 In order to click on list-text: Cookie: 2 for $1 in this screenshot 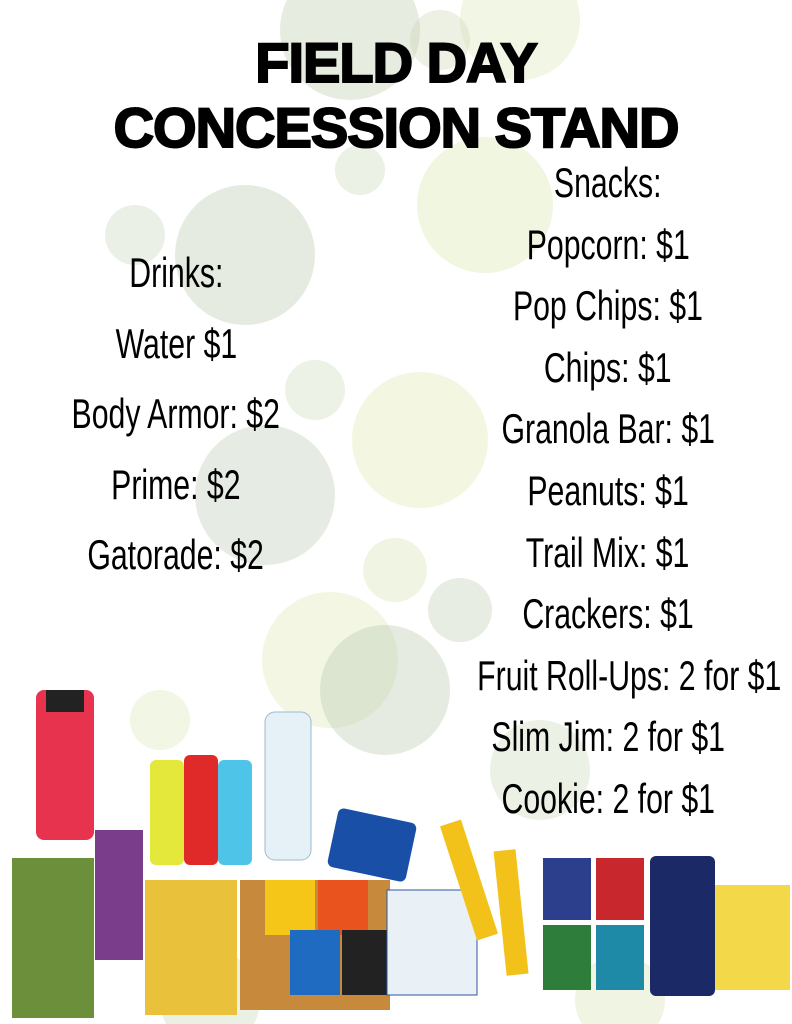, I will do `click(608, 798)`.